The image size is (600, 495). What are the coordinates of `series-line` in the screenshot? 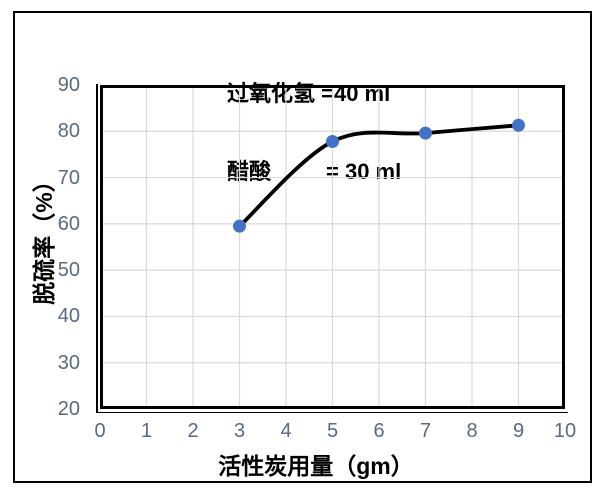 It's located at (379, 176).